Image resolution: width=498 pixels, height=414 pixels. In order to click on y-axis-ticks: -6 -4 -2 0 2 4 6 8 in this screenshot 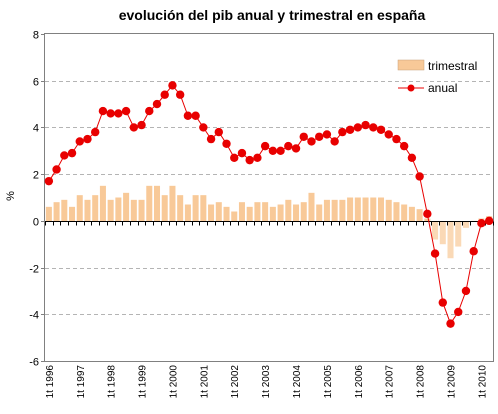, I will do `click(37, 199)`.